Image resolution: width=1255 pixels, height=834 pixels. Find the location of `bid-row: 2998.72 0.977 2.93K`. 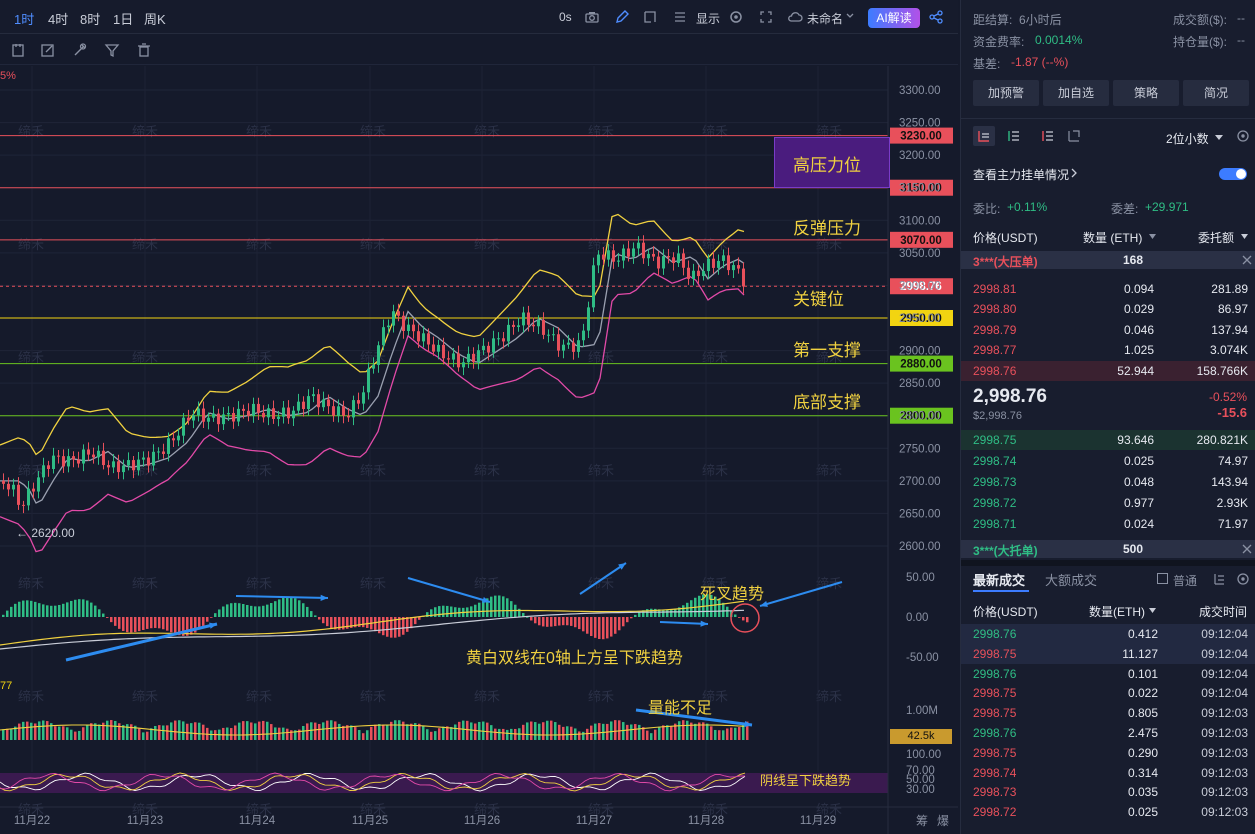

bid-row: 2998.72 0.977 2.93K is located at coordinates (1108, 503).